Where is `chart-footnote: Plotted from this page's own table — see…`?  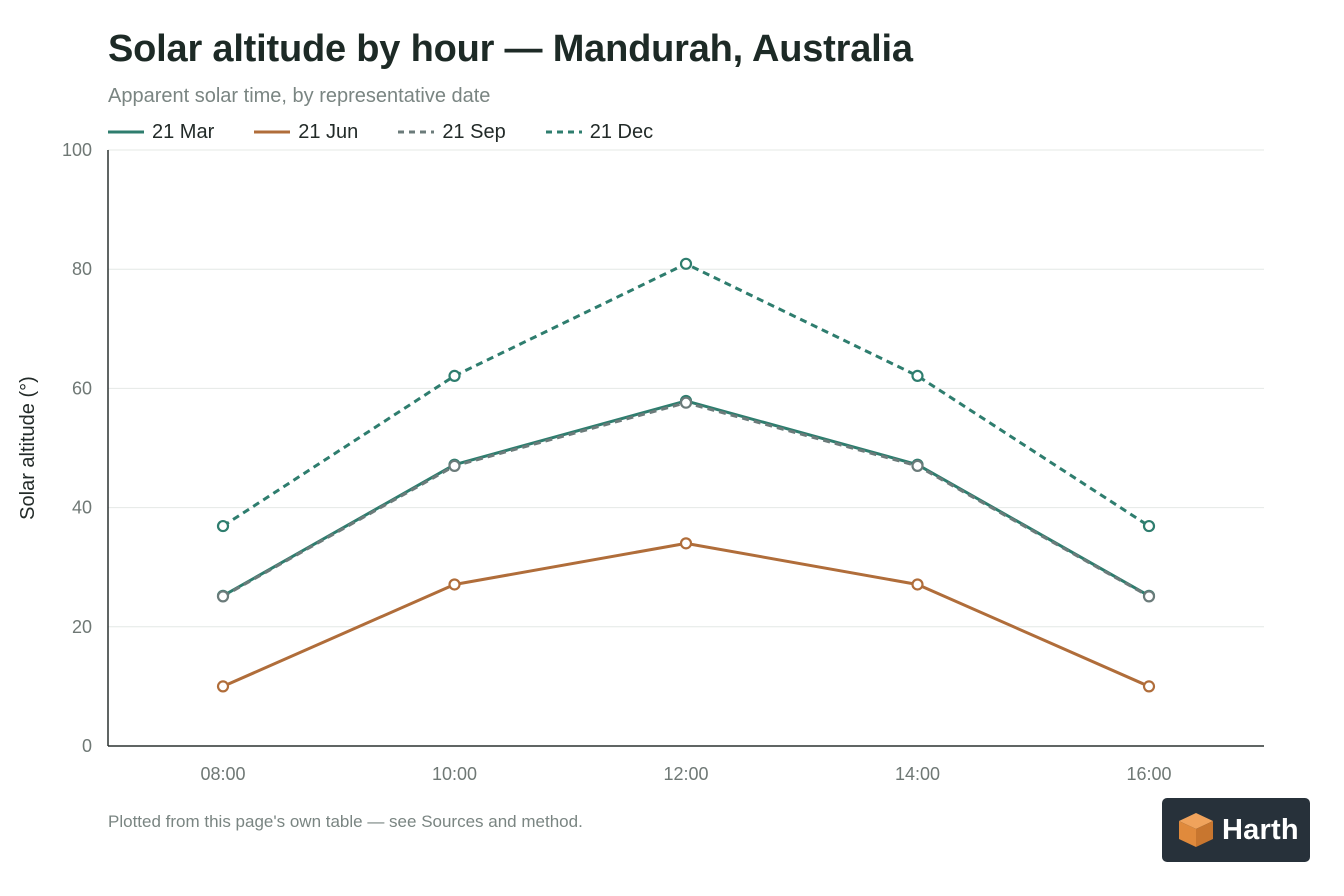 chart-footnote: Plotted from this page's own table — see… is located at coordinates (345, 821).